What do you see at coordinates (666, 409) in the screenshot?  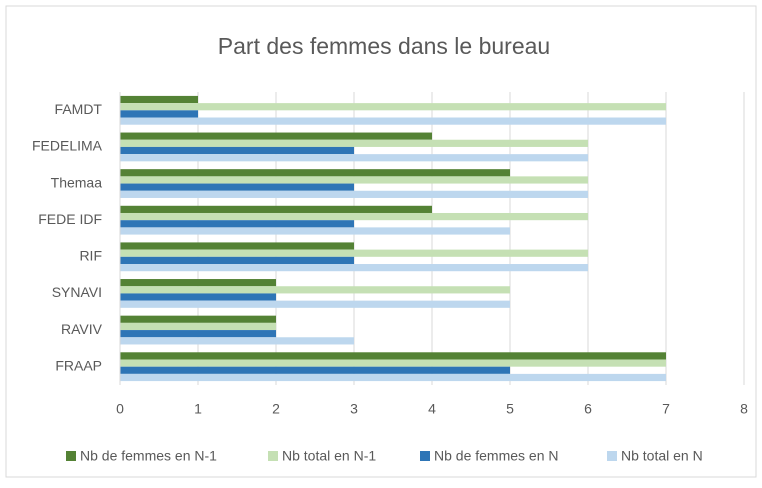 I see `x-tick-label: 7` at bounding box center [666, 409].